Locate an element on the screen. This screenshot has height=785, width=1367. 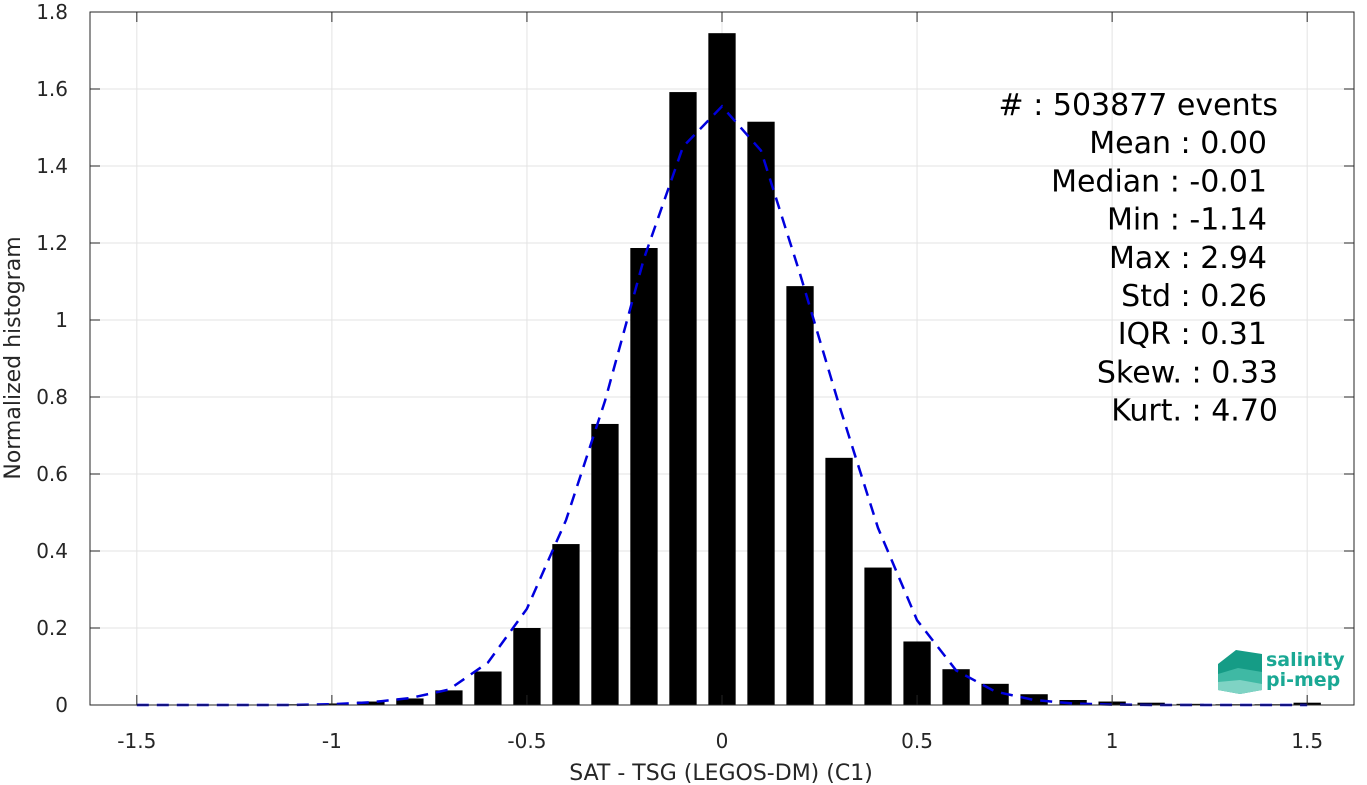
x-tick-label-6: 1.5 is located at coordinates (1307, 741).